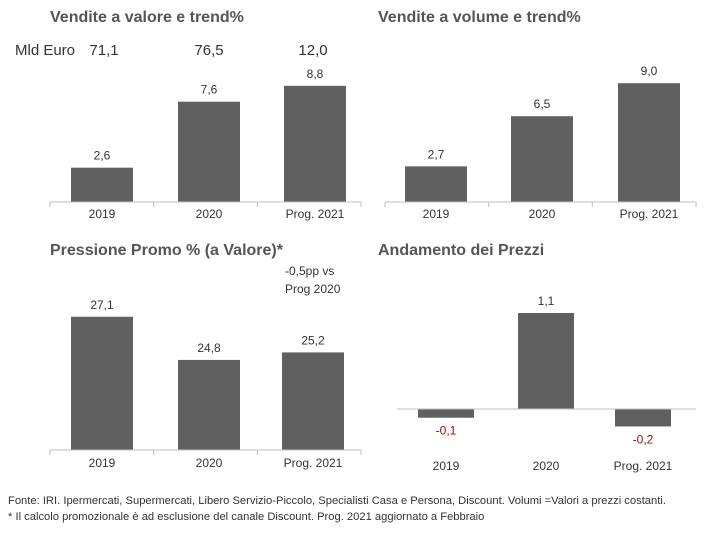 Image resolution: width=726 pixels, height=538 pixels. I want to click on chart-volume-bar-2019, so click(436, 184).